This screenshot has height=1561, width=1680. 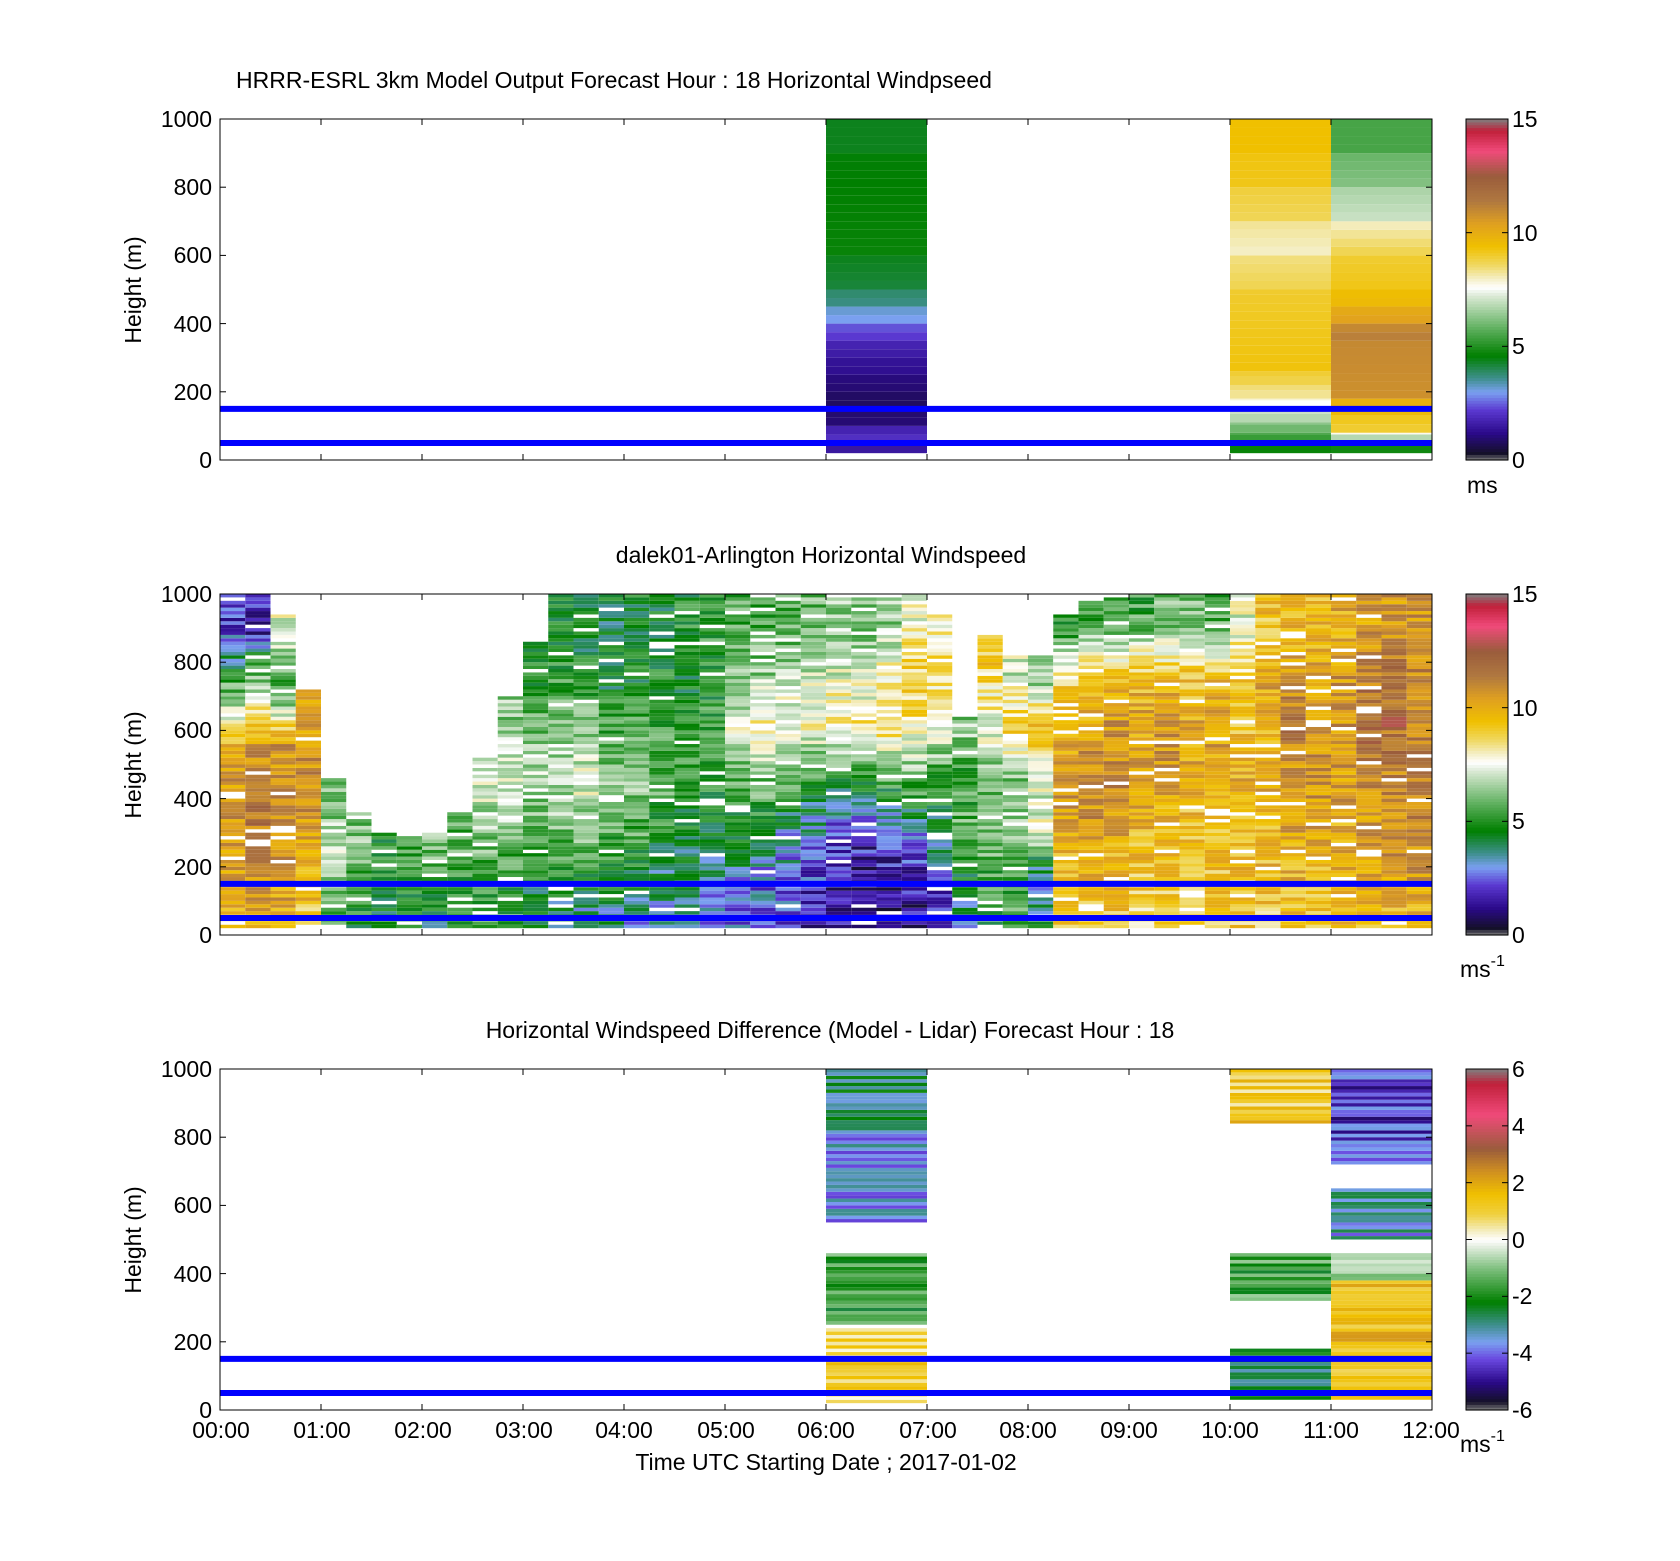 What do you see at coordinates (876, 396) in the screenshot?
I see `model-cell` at bounding box center [876, 396].